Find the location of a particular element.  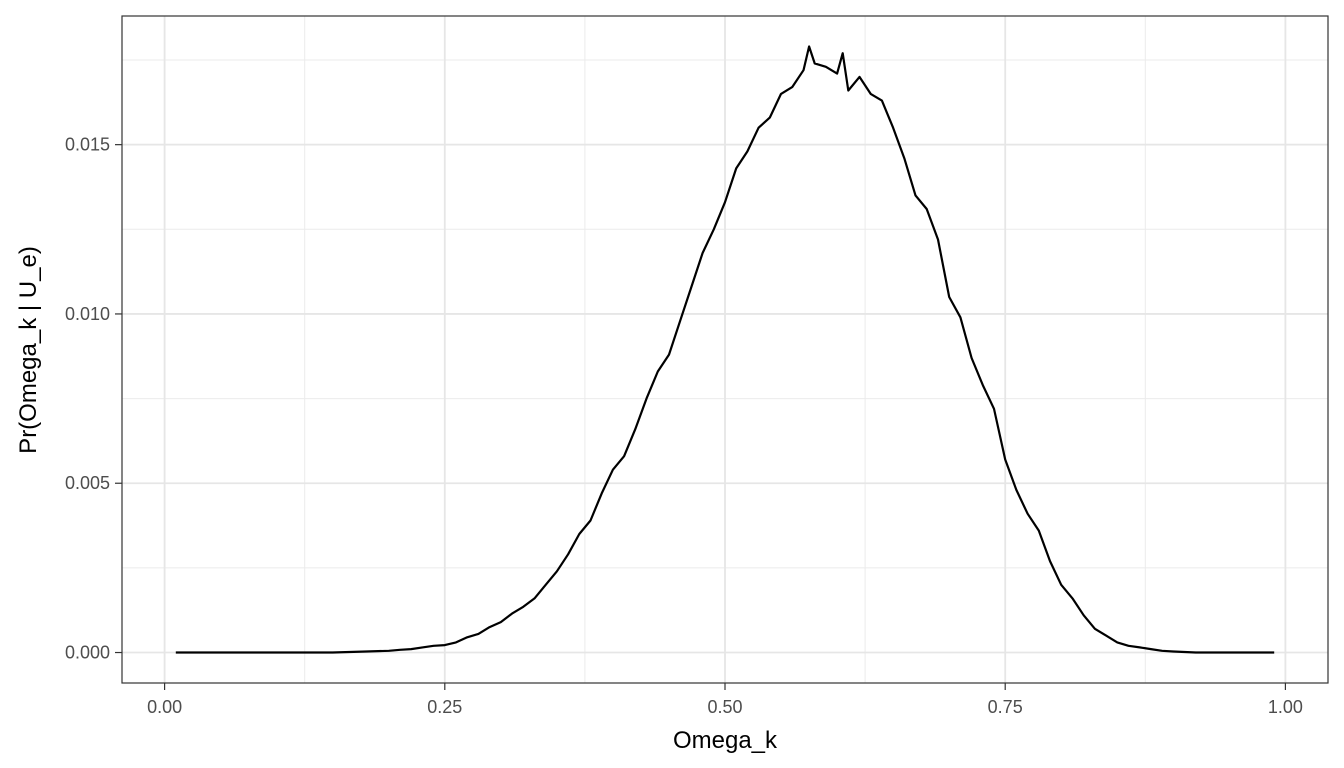

x-tick-label: 1.00 is located at coordinates (1285, 707).